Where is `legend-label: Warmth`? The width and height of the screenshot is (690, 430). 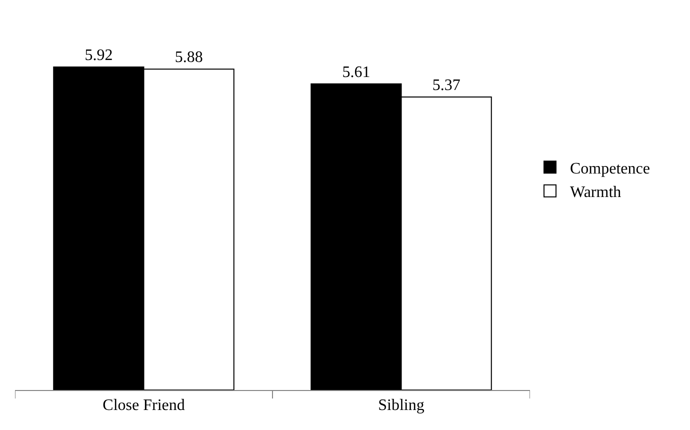 legend-label: Warmth is located at coordinates (596, 193).